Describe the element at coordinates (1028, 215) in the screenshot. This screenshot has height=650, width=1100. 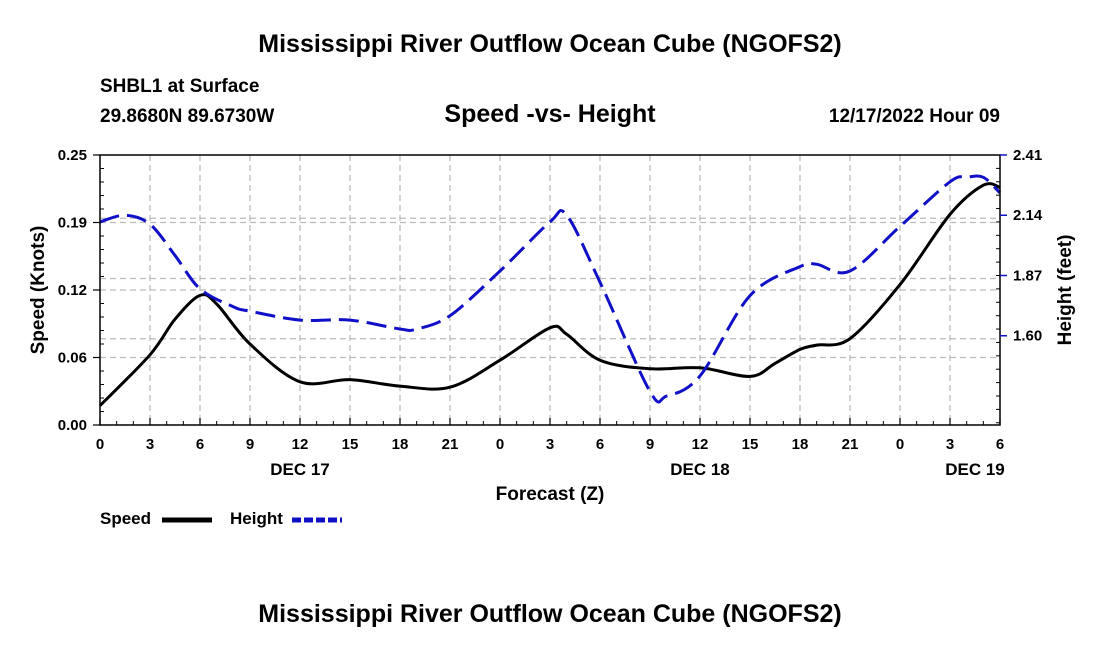
I see `y2-tick-label: 2.14` at that location.